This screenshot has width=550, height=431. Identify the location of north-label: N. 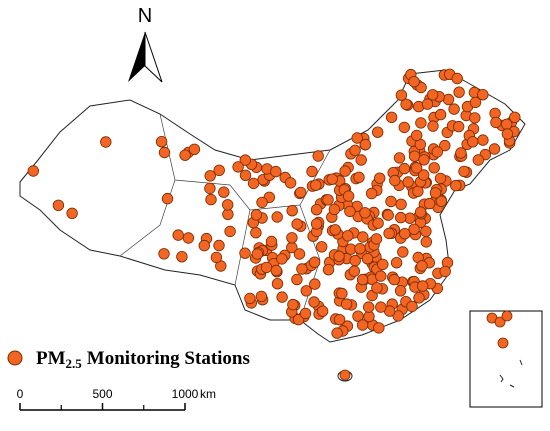
(145, 16).